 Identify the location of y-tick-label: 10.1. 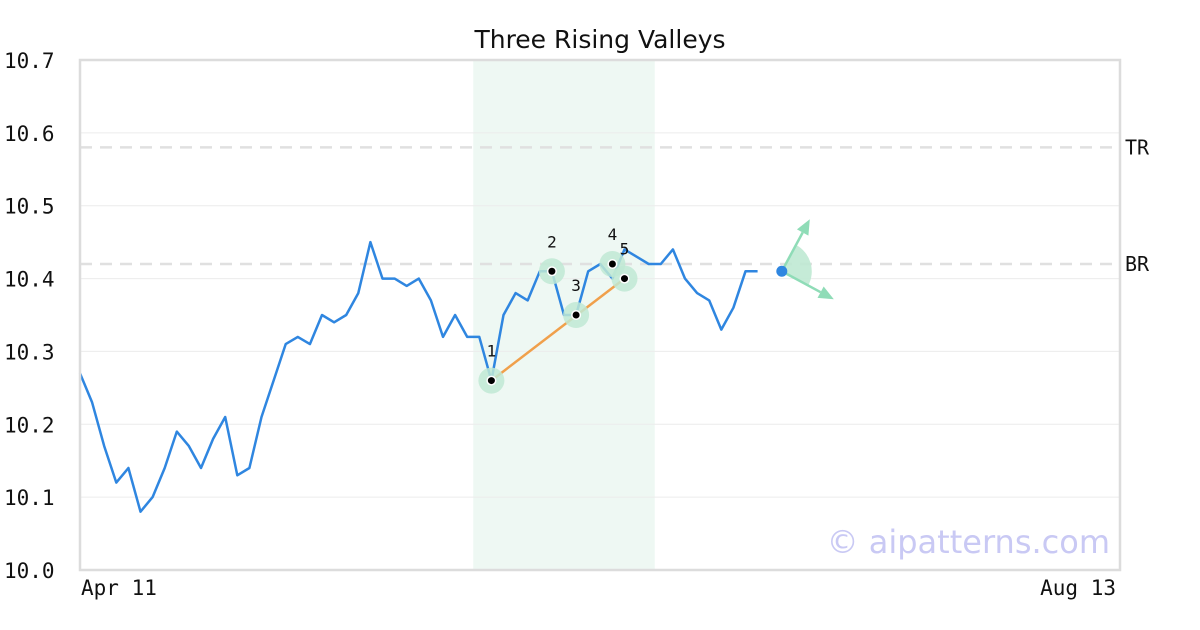
(29, 498).